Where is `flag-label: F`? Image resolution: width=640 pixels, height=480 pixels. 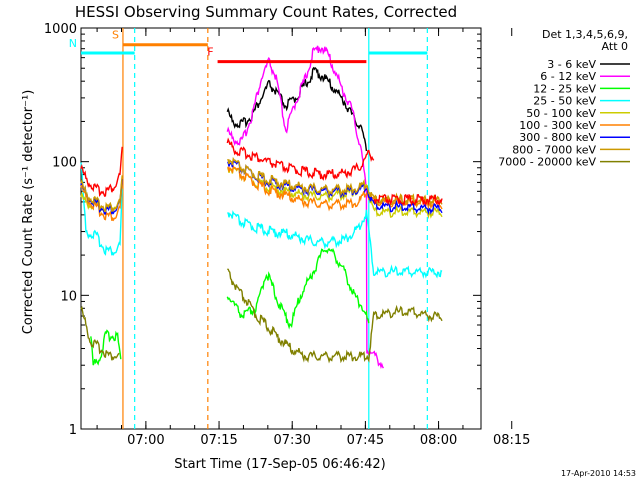
flag-label: F is located at coordinates (210, 52).